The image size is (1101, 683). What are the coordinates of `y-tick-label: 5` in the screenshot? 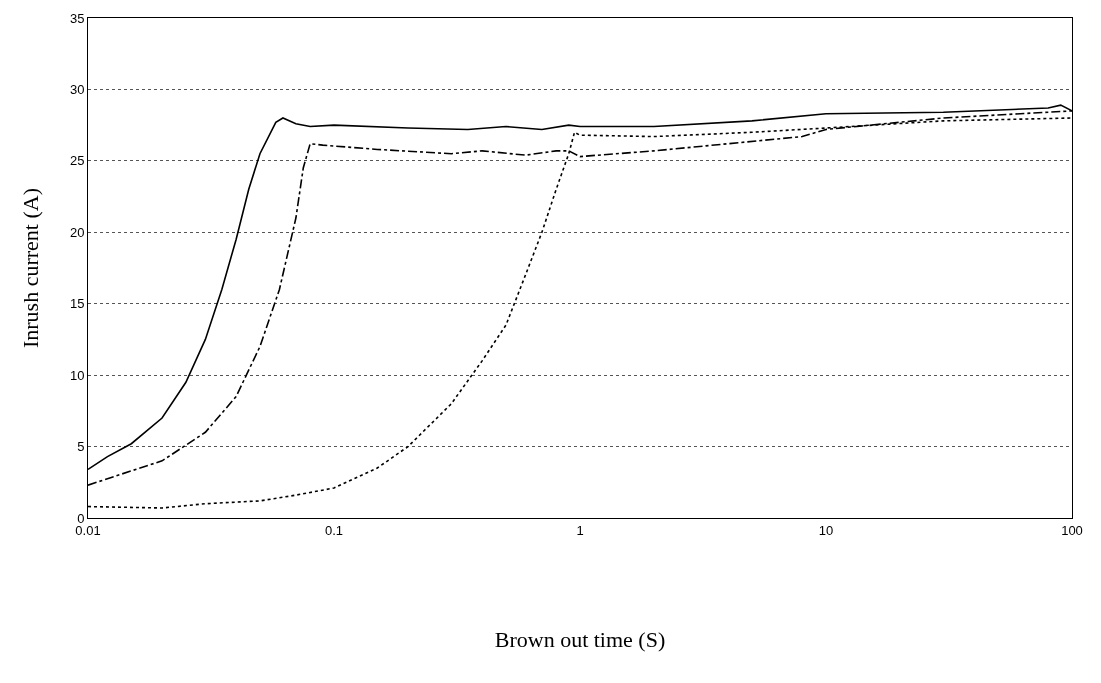 It's located at (81, 447).